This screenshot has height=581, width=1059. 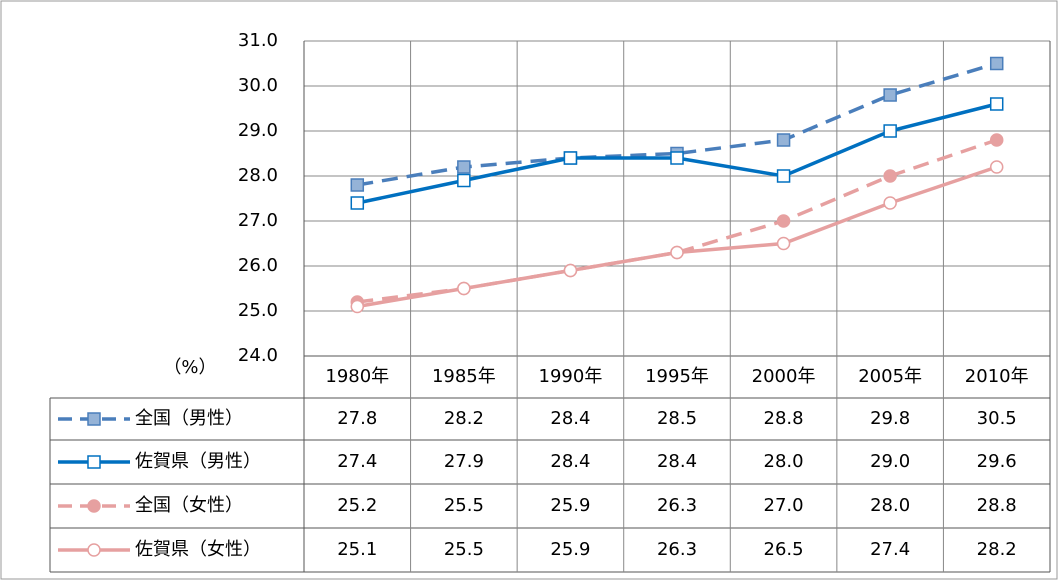 What do you see at coordinates (784, 505) in the screenshot?
I see `table-value: 27.0` at bounding box center [784, 505].